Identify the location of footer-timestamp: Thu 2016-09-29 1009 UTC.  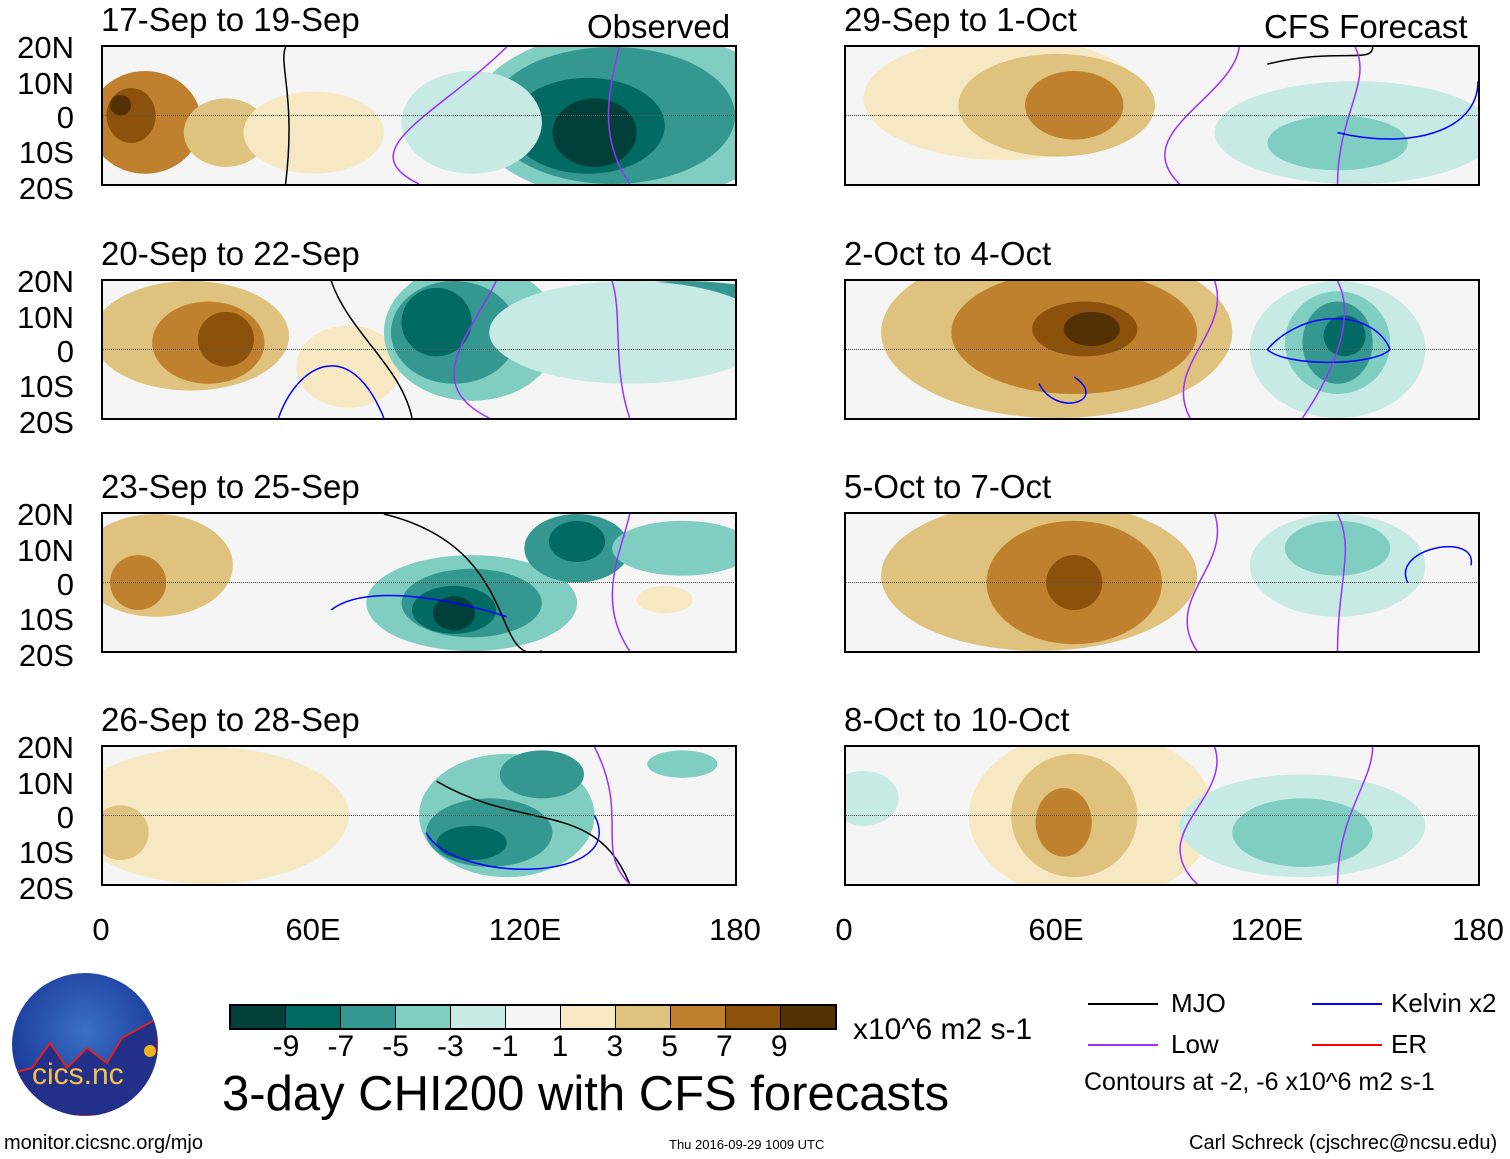
(747, 1144).